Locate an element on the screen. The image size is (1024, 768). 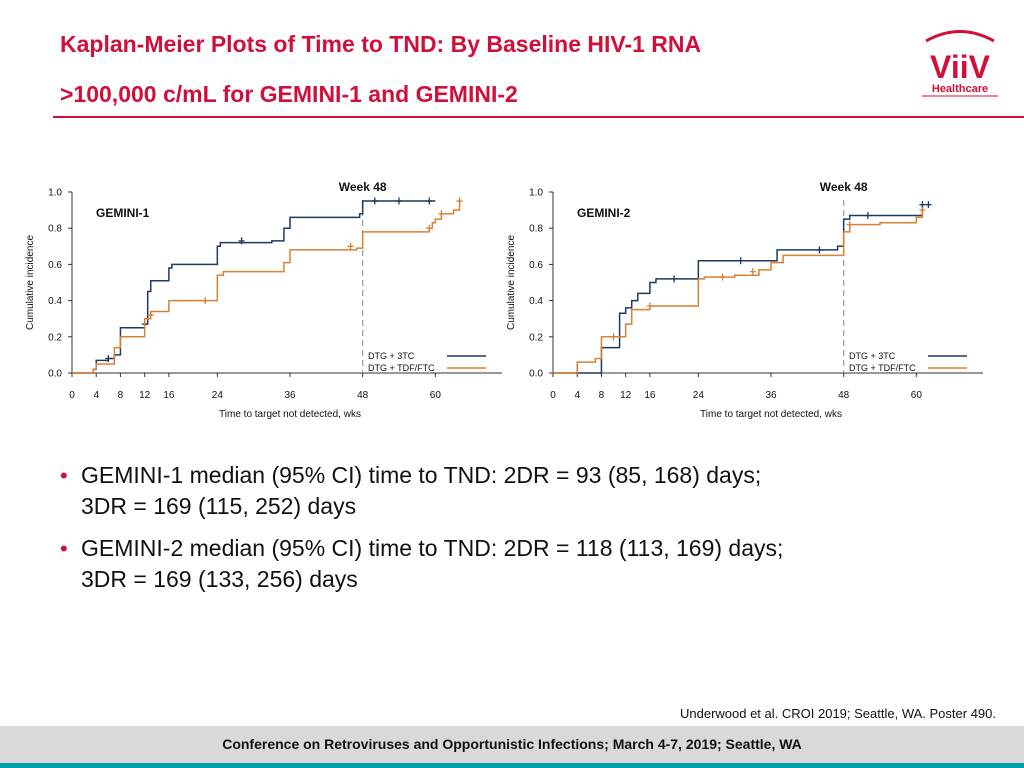
bullet-text-line-2: 3DR = 169 (133, 256) days is located at coordinates (219, 579).